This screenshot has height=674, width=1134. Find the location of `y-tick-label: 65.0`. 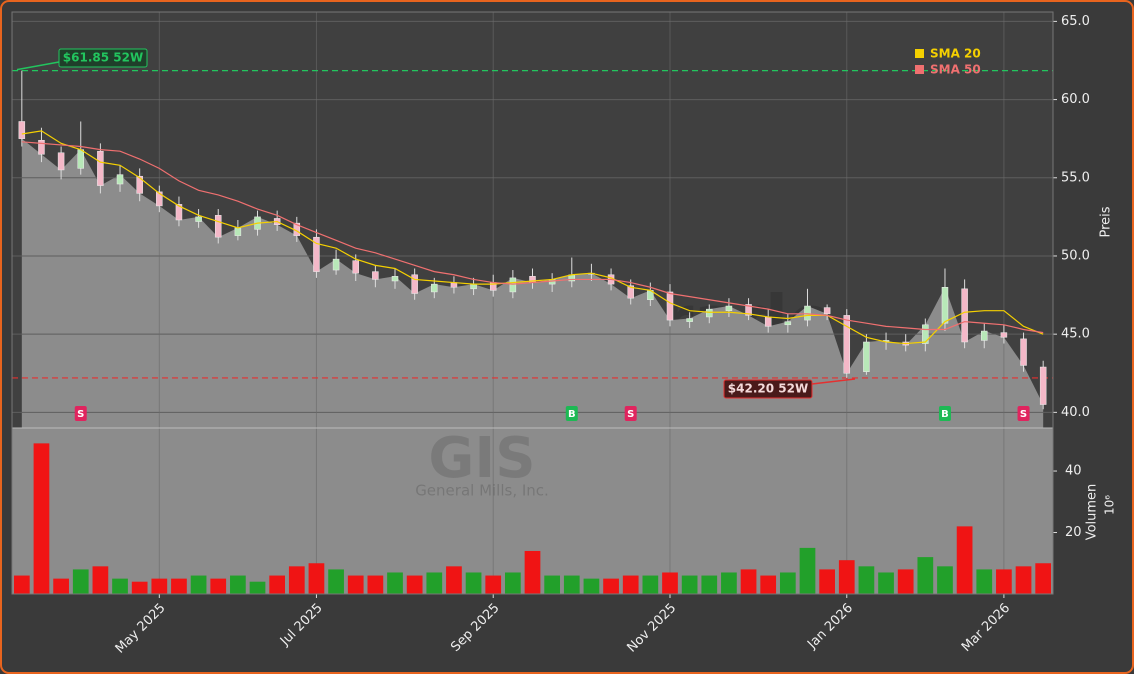

y-tick-label: 65.0 is located at coordinates (1075, 21).